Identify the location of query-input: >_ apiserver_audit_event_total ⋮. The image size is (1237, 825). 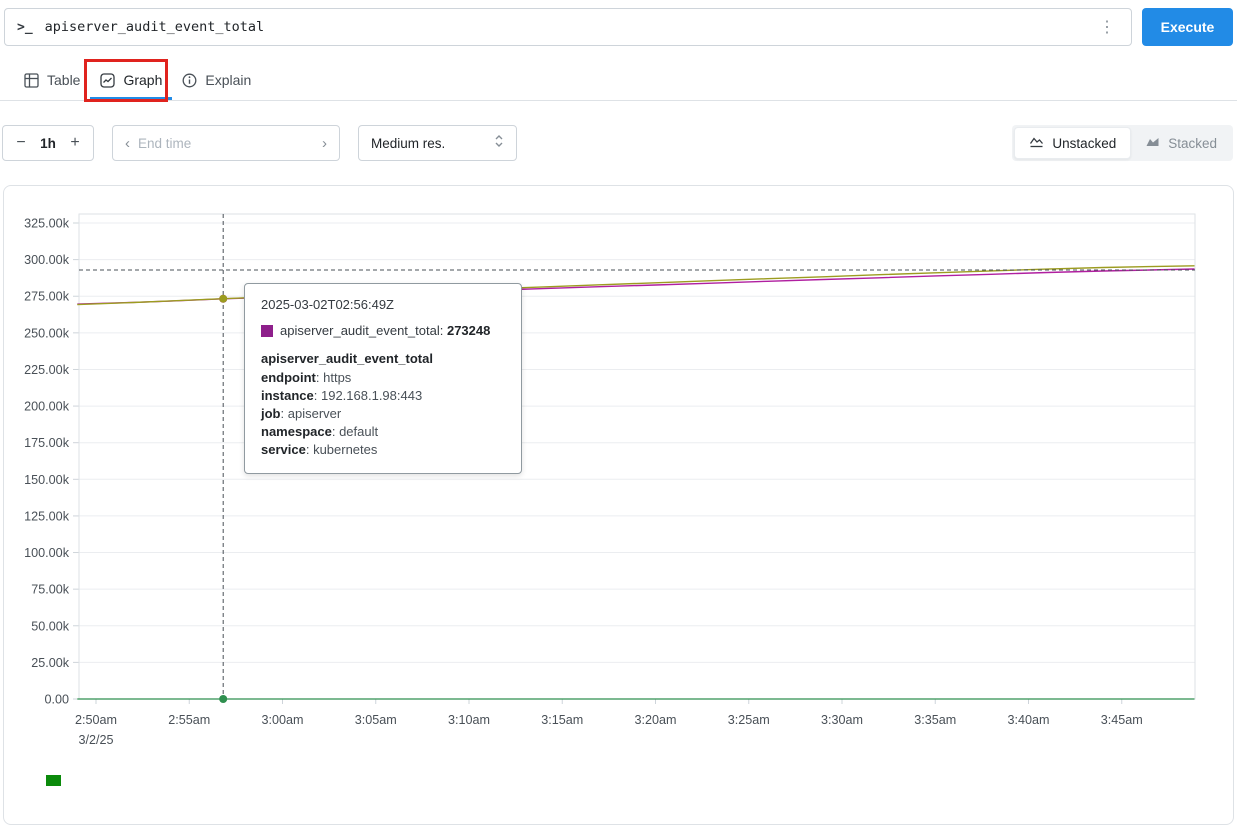
(568, 27).